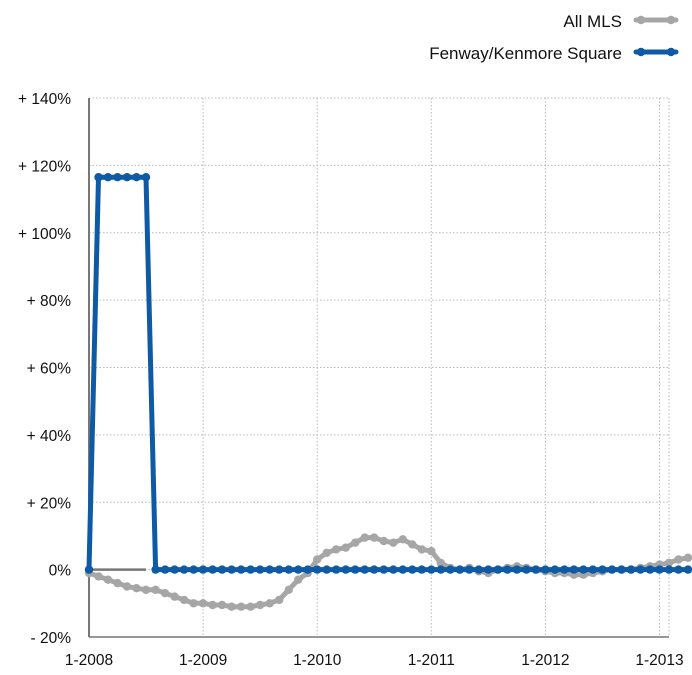 Image resolution: width=692 pixels, height=675 pixels. Describe the element at coordinates (49, 436) in the screenshot. I see `y-tick-label: + 40%` at that location.